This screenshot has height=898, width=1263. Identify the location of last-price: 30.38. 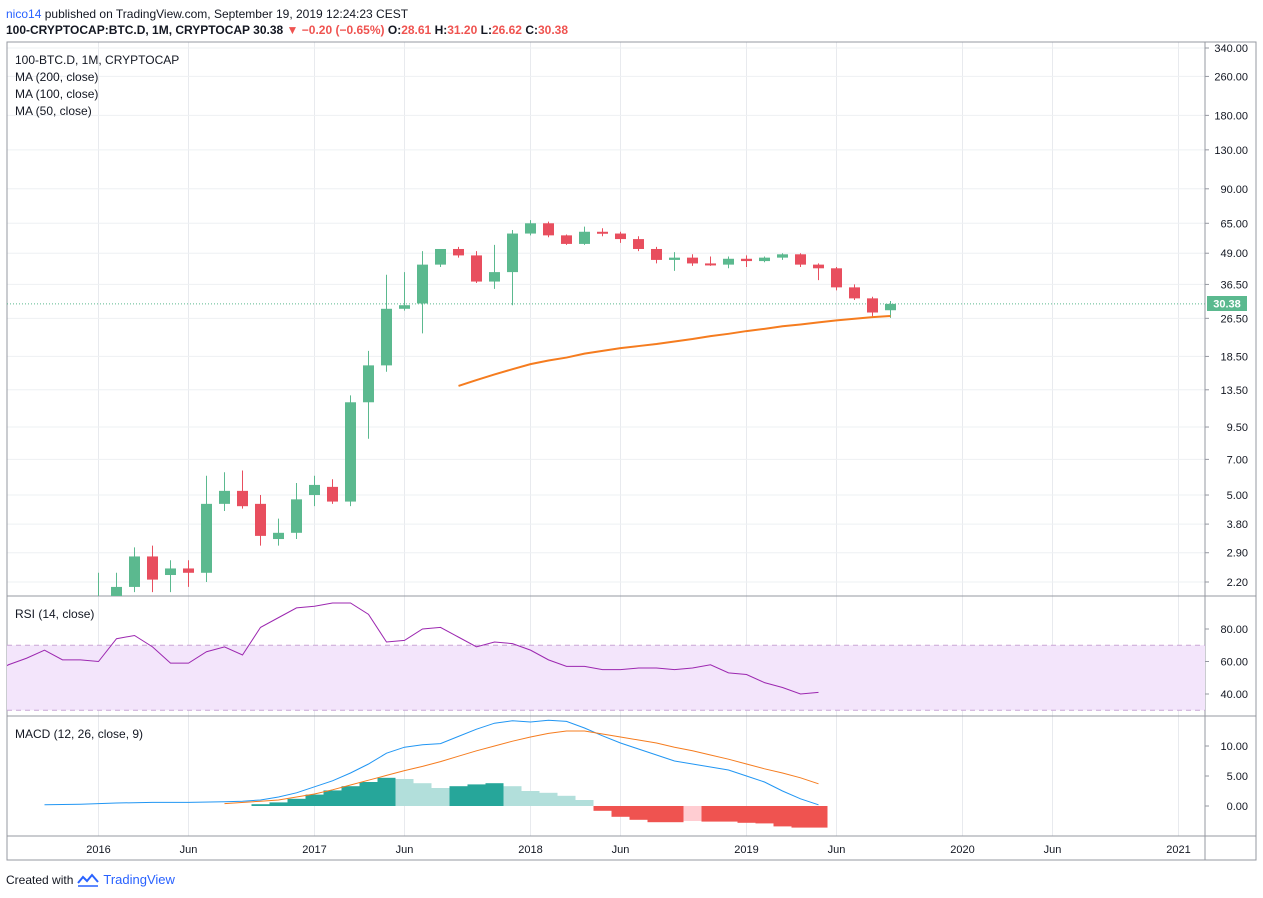
(268, 30).